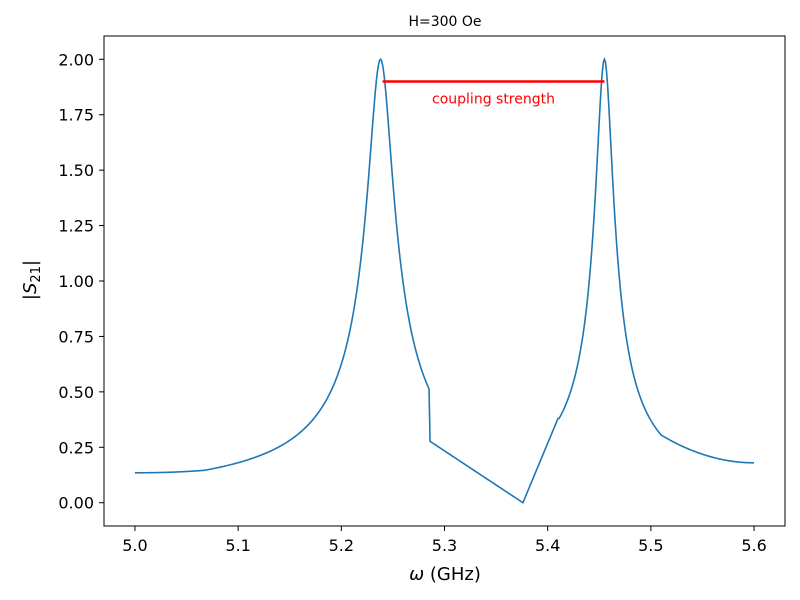 The width and height of the screenshot is (800, 600). Describe the element at coordinates (547, 545) in the screenshot. I see `x-tick-label: 5.4` at that location.